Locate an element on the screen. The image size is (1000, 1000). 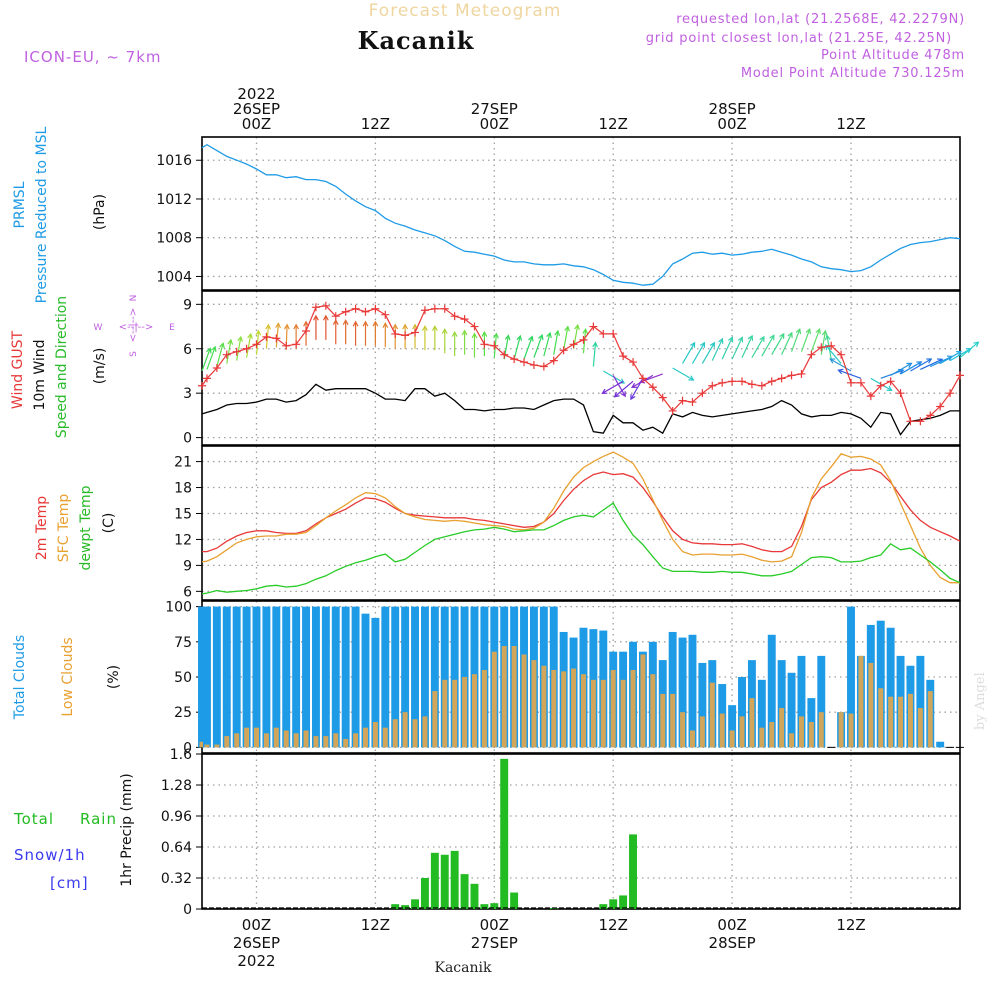
clouds-panel: 0 25 50 75 100 is located at coordinates (564, 678).